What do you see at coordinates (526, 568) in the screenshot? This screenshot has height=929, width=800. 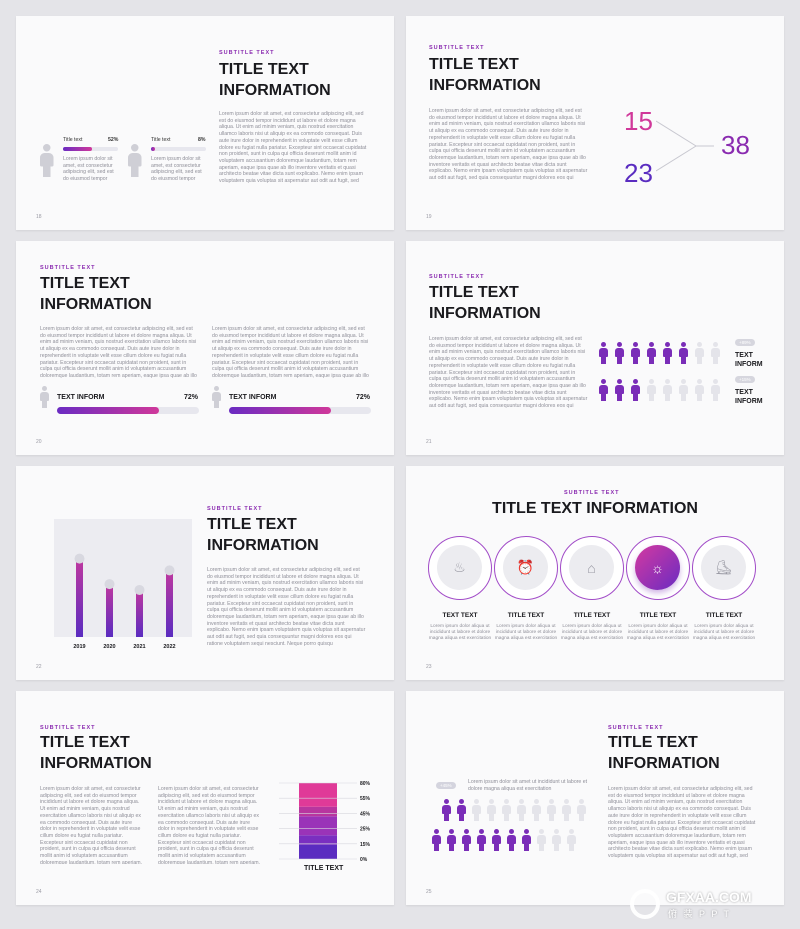 I see `step-circle: ⏰` at bounding box center [526, 568].